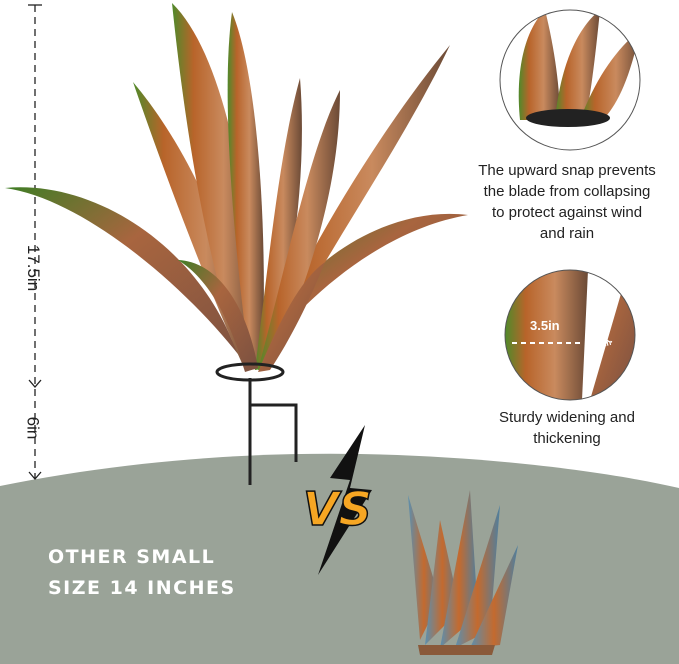 The height and width of the screenshot is (664, 679). I want to click on caption-line: the blade from collapsing, so click(567, 191).